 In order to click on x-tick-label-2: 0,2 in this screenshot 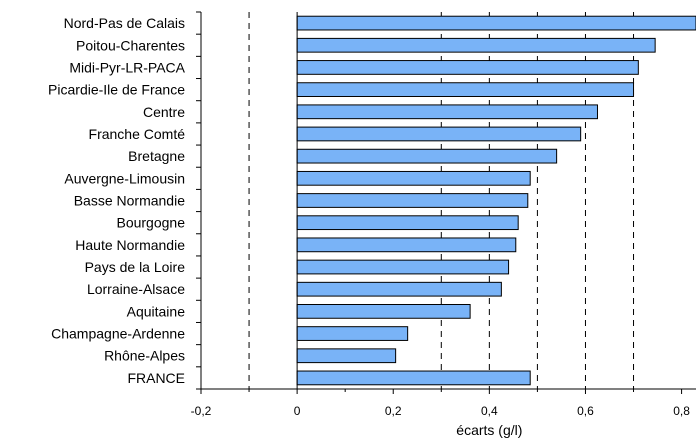, I will do `click(393, 411)`.